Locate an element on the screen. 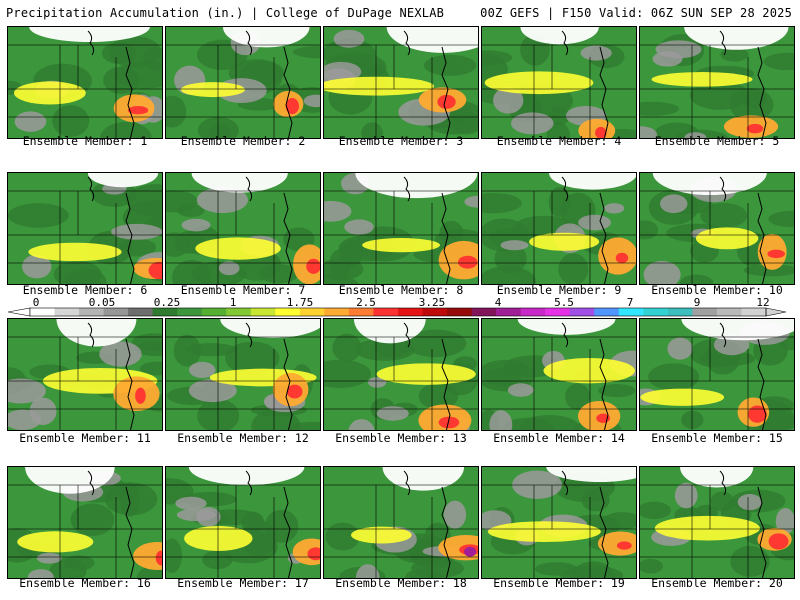  colorbar-tick-label: 1.75 is located at coordinates (300, 302).